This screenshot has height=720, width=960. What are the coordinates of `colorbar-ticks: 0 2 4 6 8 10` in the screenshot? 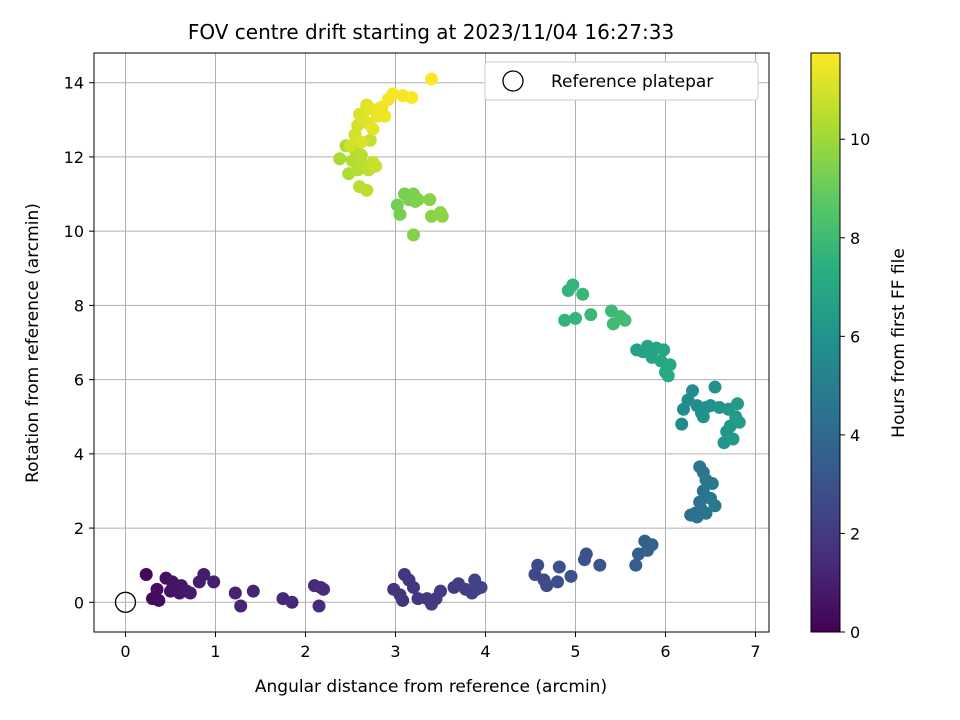 It's located at (855, 386).